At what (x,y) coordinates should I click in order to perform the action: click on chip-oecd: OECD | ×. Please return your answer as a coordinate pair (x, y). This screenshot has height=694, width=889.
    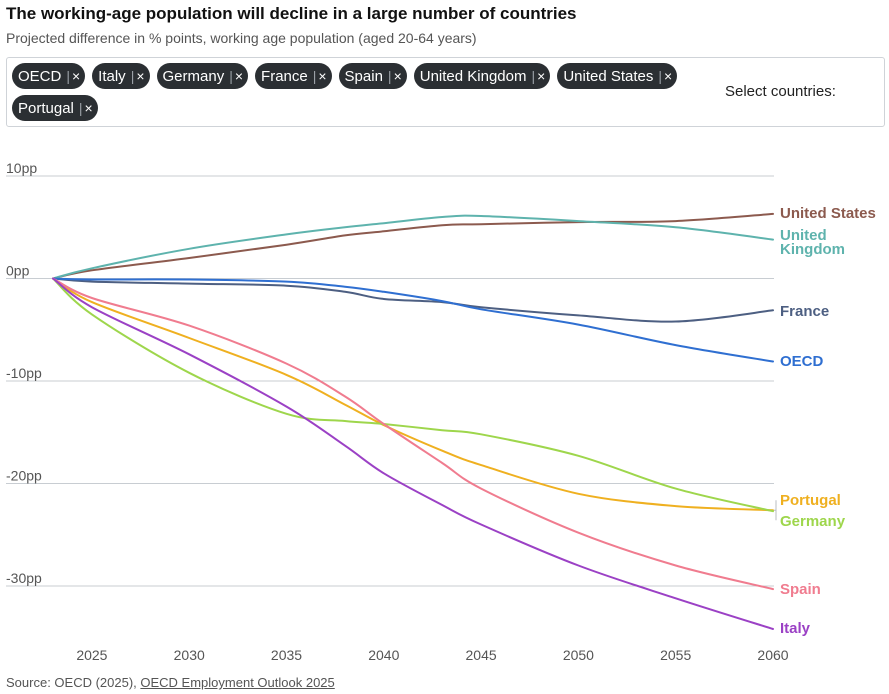
    Looking at the image, I should click on (49, 76).